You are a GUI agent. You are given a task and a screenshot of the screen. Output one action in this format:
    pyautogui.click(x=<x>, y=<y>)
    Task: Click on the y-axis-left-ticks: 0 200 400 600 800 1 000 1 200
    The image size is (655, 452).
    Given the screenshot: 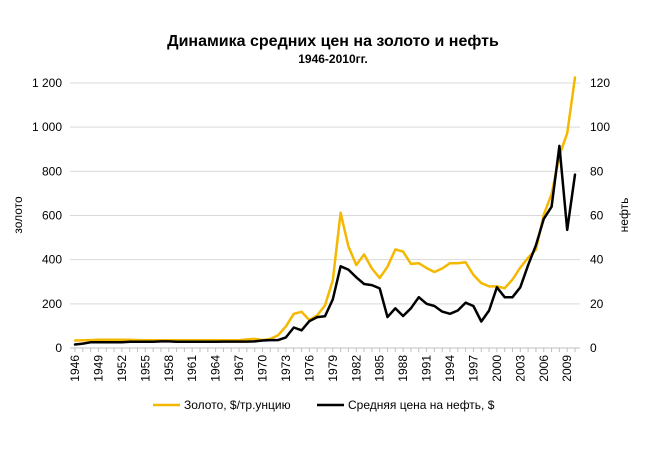 What is the action you would take?
    pyautogui.click(x=47, y=215)
    